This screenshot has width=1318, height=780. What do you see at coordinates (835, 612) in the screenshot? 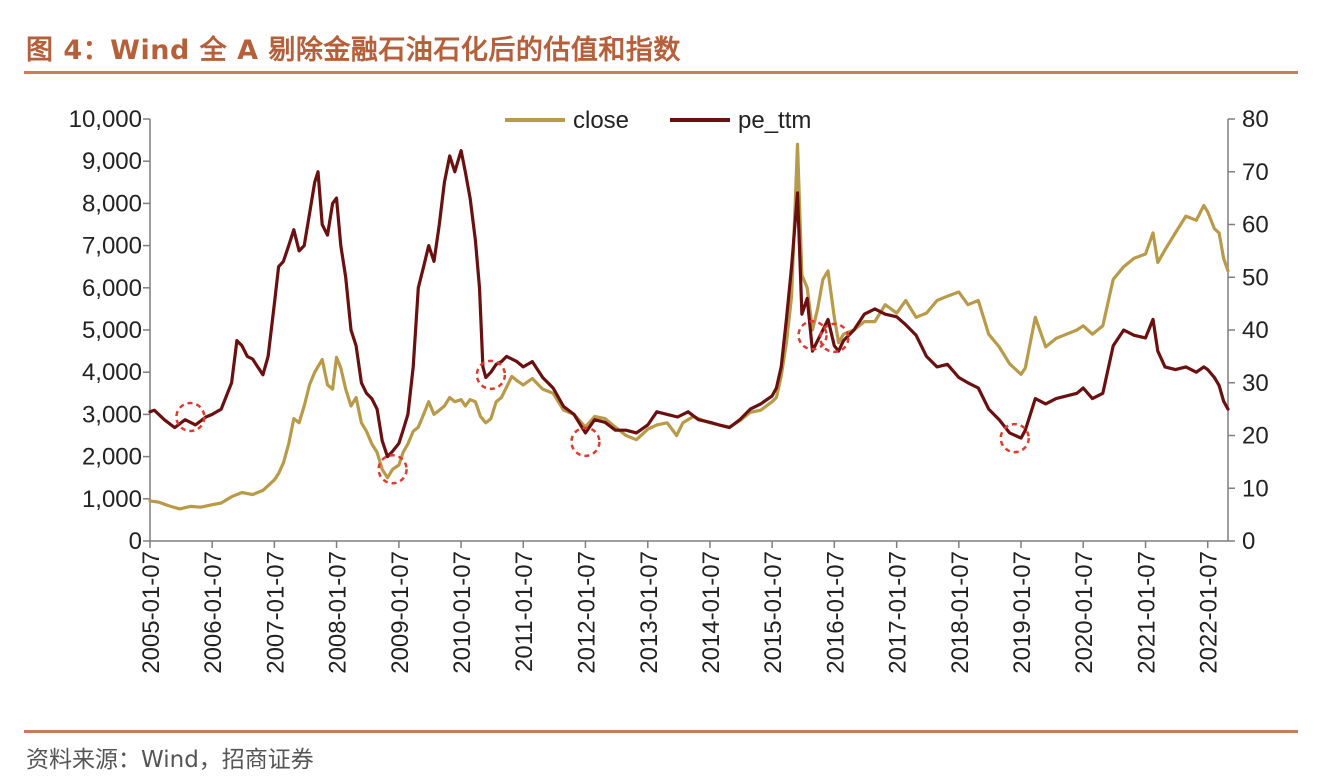
I see `x-tick-label: 2016-01-07` at bounding box center [835, 612].